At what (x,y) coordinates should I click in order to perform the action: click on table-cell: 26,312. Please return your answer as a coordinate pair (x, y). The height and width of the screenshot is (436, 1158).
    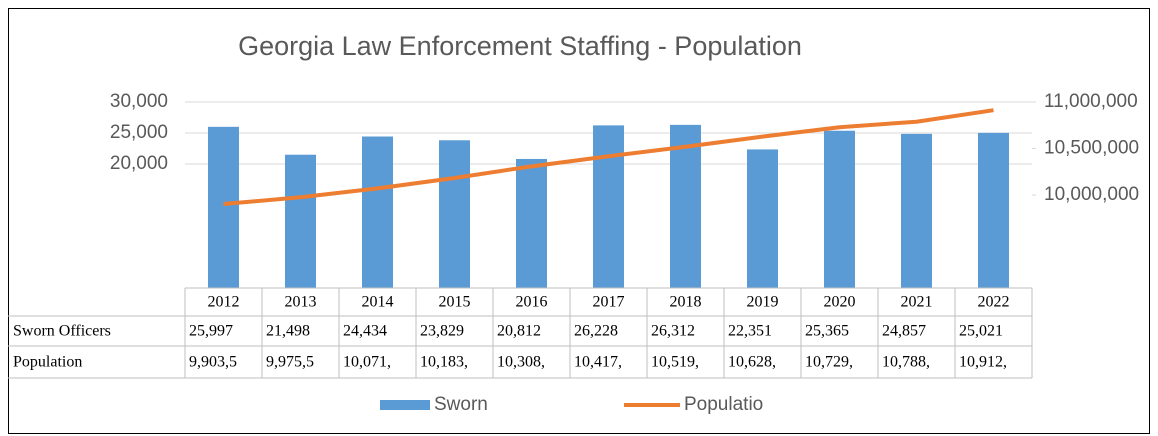
    Looking at the image, I should click on (673, 331).